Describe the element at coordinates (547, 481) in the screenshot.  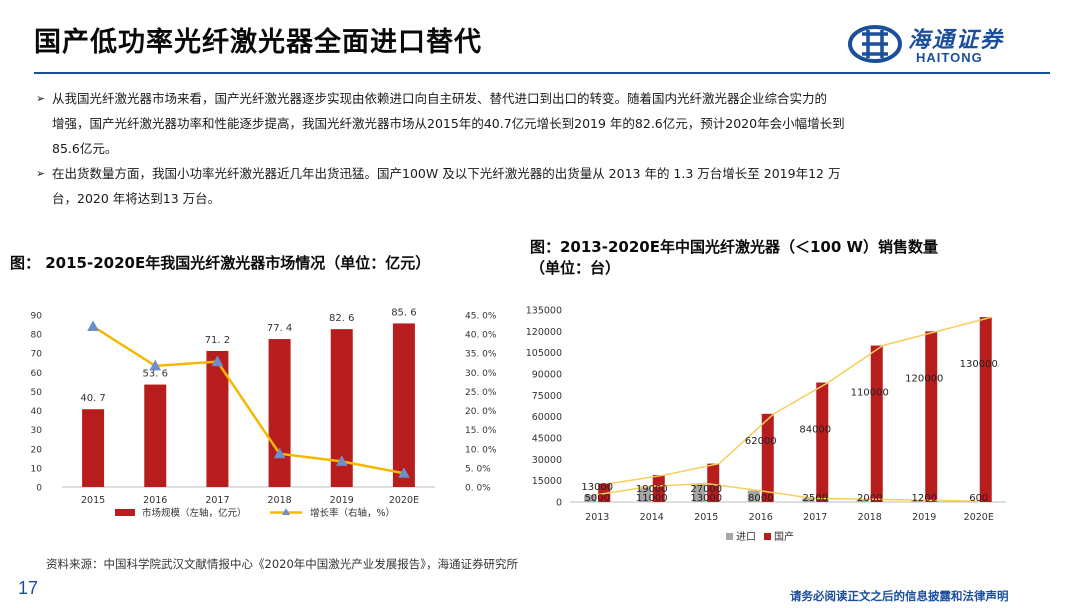
I see `y-tick-label: 15000` at that location.